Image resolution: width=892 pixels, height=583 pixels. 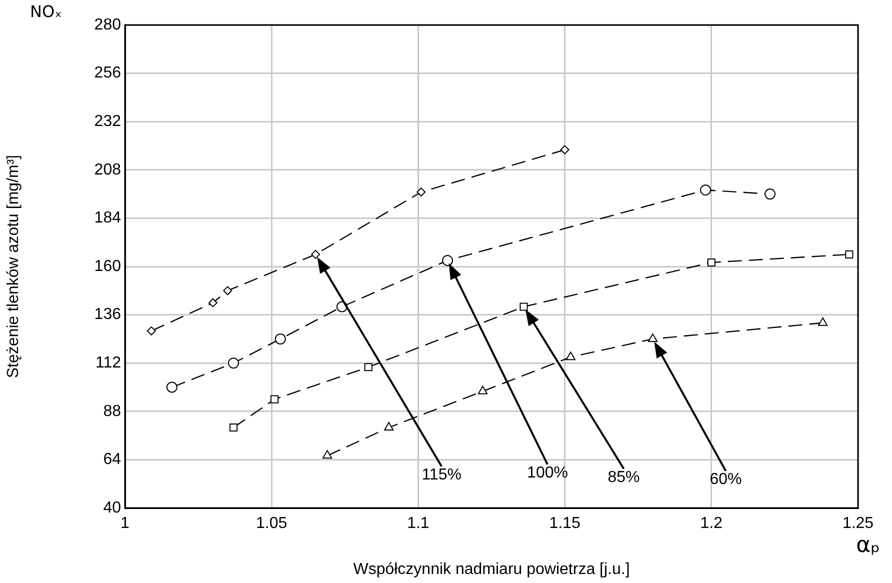 I want to click on y-axis-title: Stężenie tlenków azotu [mg/m³], so click(x=13, y=266).